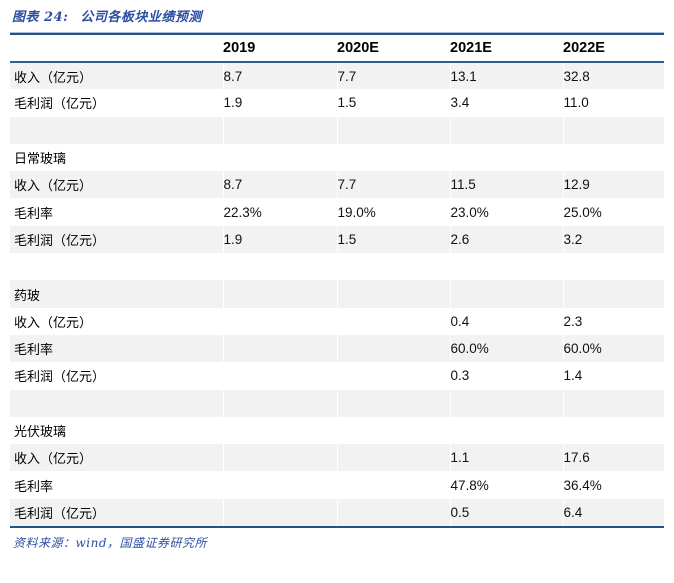 This screenshot has width=674, height=583. What do you see at coordinates (584, 48) in the screenshot?
I see `column-header-2022e: 2022E` at bounding box center [584, 48].